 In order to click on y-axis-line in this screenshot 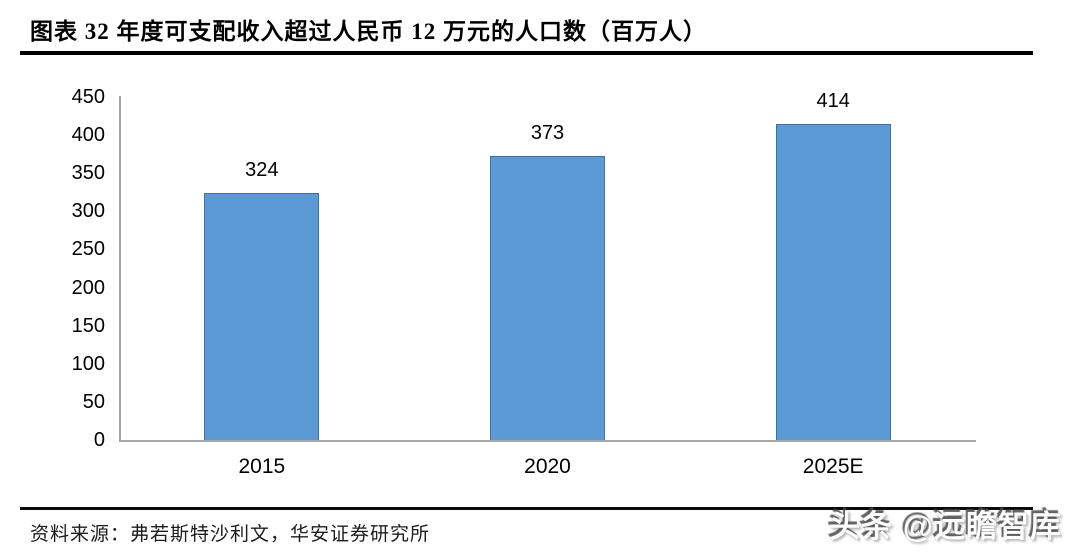, I will do `click(120, 268)`.